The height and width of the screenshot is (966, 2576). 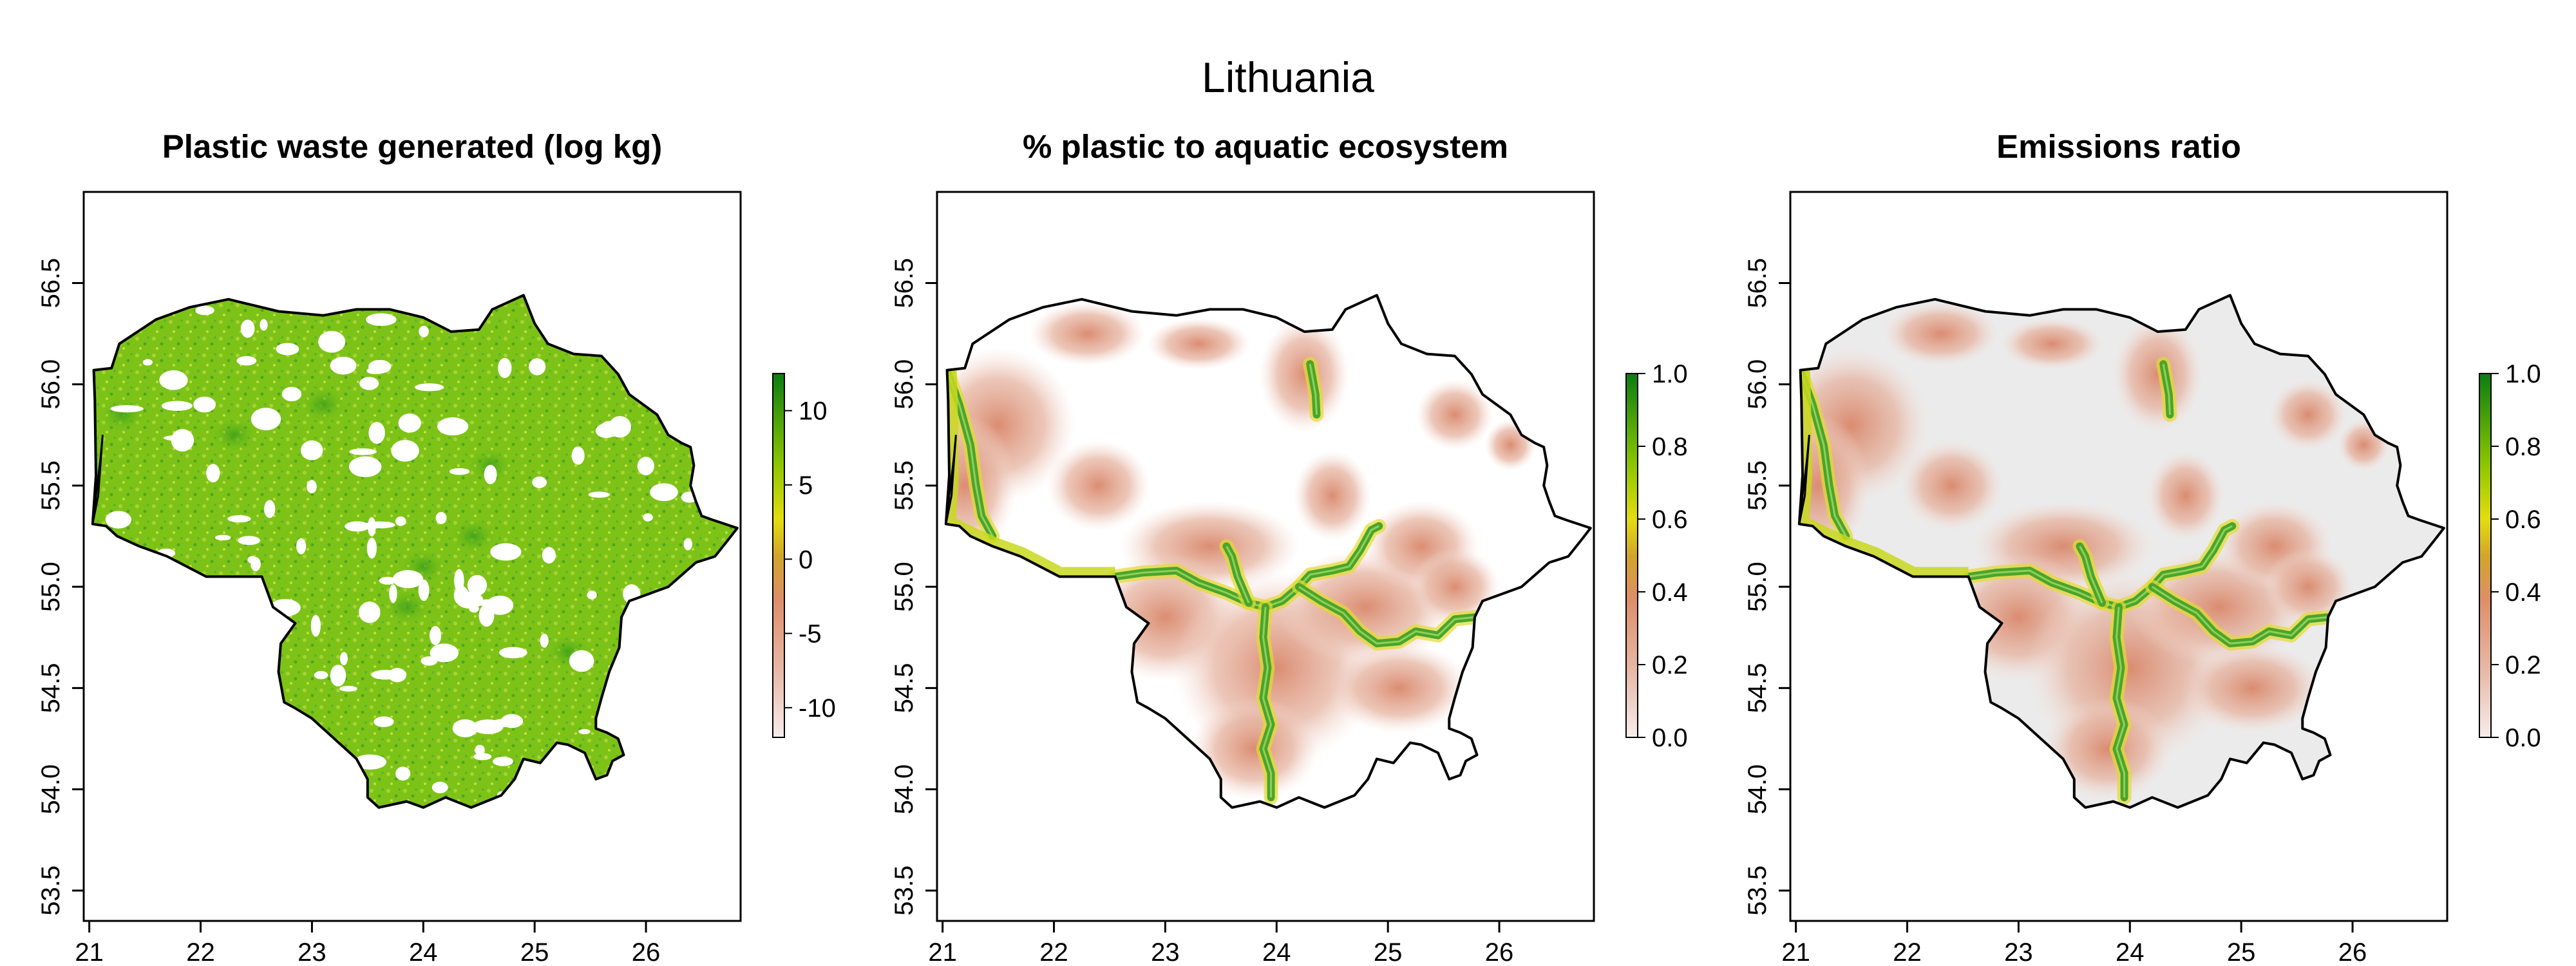 What do you see at coordinates (2523, 738) in the screenshot?
I see `legend-tick-label: 0.0` at bounding box center [2523, 738].